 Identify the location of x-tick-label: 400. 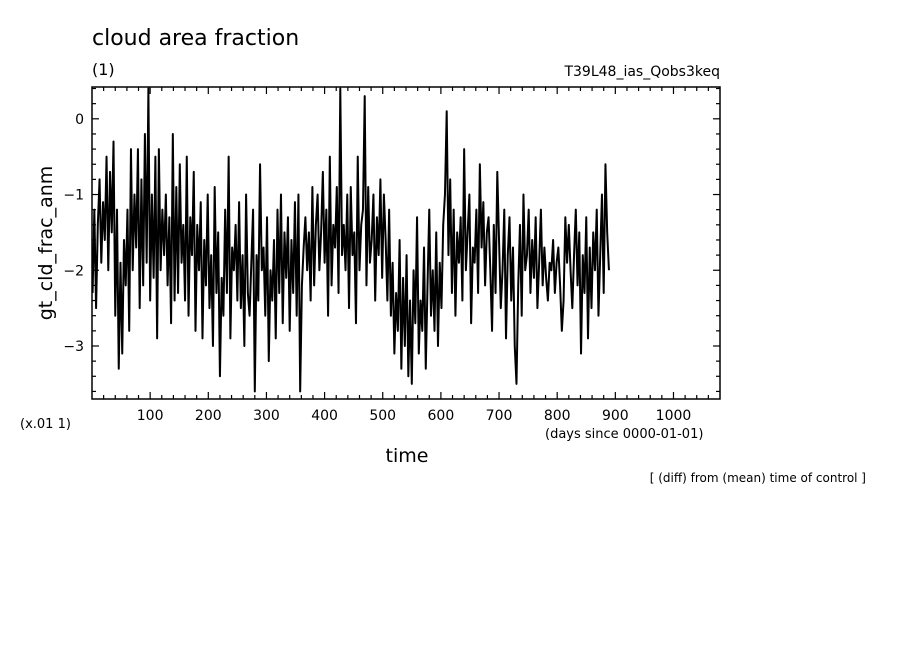
(324, 416).